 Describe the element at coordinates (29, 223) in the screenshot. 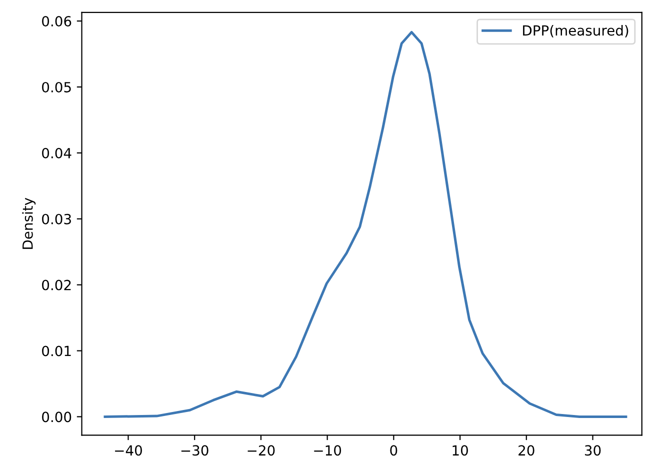

I see `y-axis-title: Density` at that location.